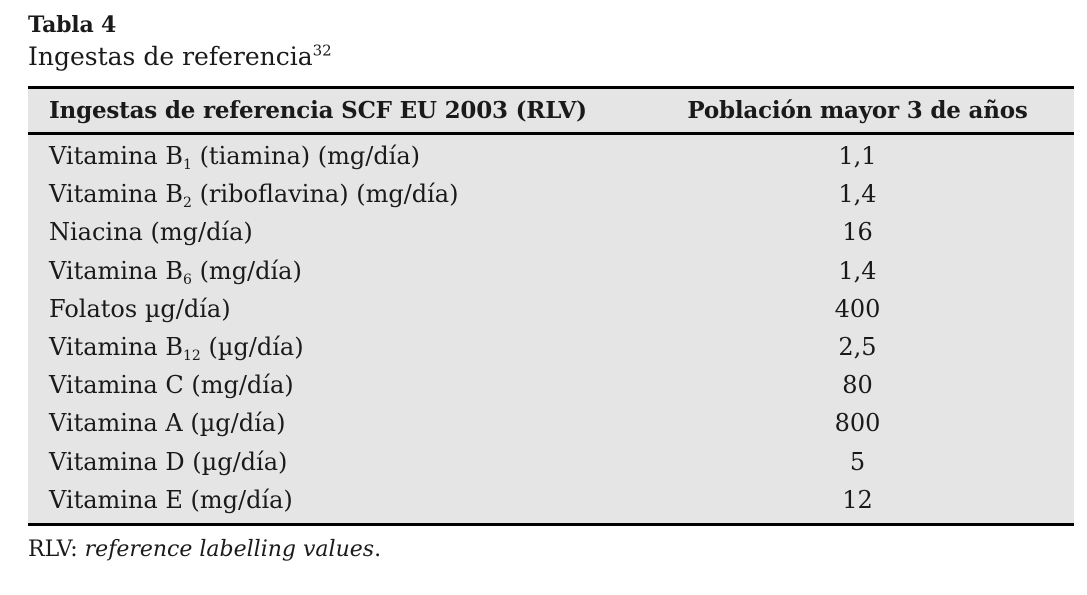 This screenshot has height=595, width=1087. What do you see at coordinates (857, 423) in the screenshot?
I see `value-cell: 800` at bounding box center [857, 423].